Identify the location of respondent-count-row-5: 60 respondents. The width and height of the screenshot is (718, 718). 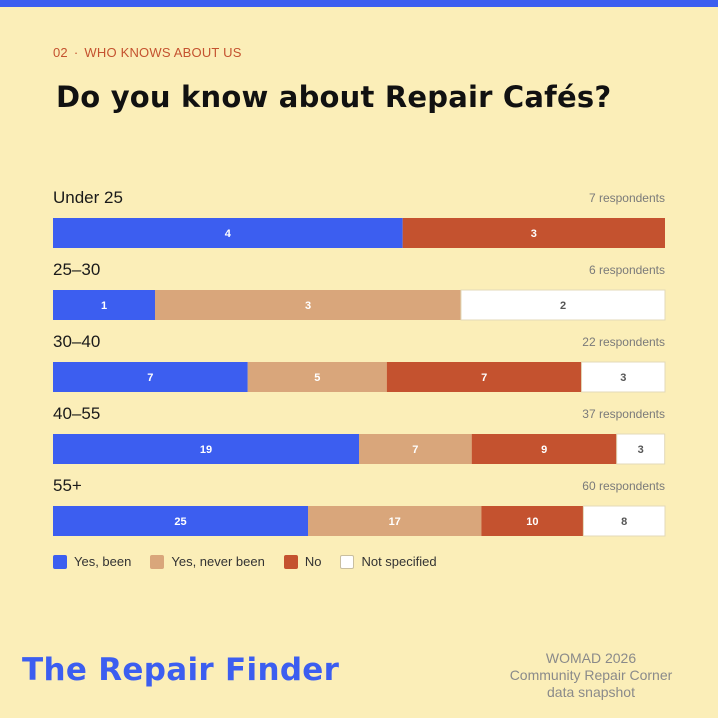
(623, 486).